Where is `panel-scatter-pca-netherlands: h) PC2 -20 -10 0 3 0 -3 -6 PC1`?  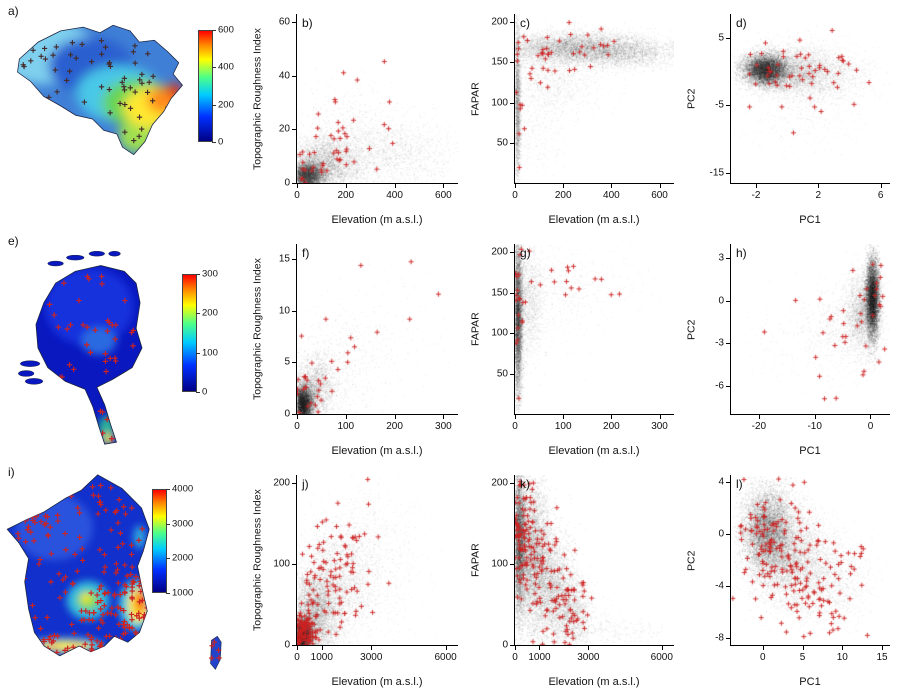 panel-scatter-pca-netherlands: h) PC2 -20 -10 0 3 0 -3 -6 PC1 is located at coordinates (792, 345).